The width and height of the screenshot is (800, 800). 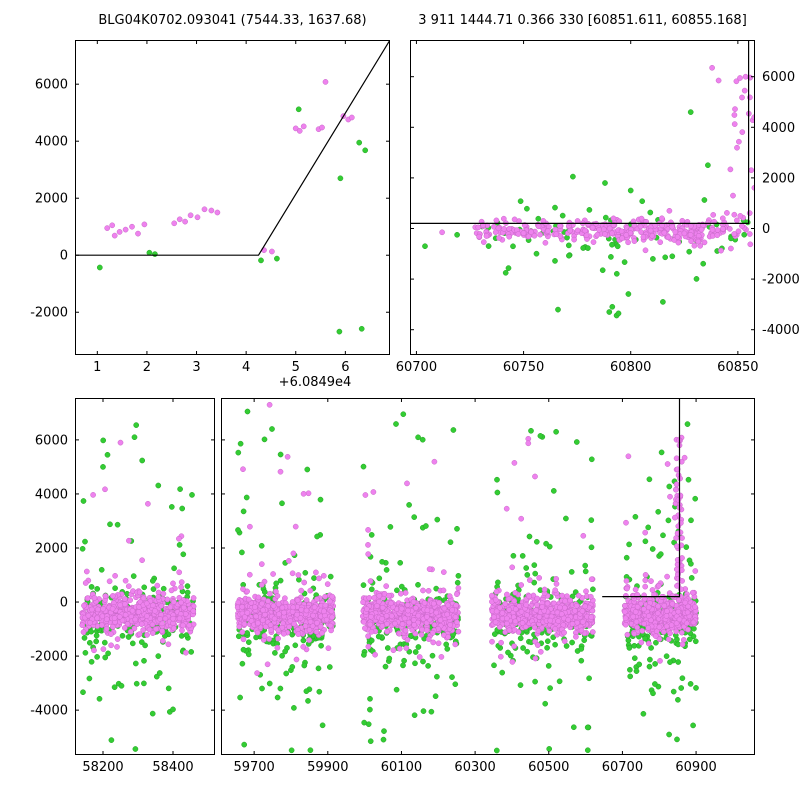 What do you see at coordinates (695, 767) in the screenshot?
I see `x-tick-label: 60900` at bounding box center [695, 767].